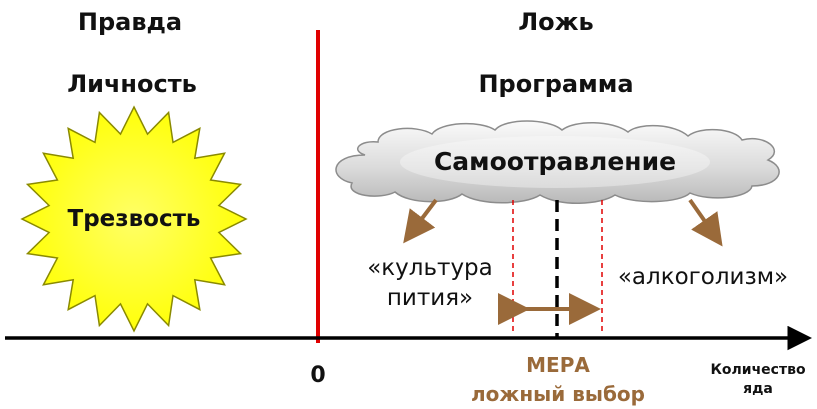  Describe the element at coordinates (430, 268) in the screenshot. I see `drinking-culture-label-line1: «культура` at that location.